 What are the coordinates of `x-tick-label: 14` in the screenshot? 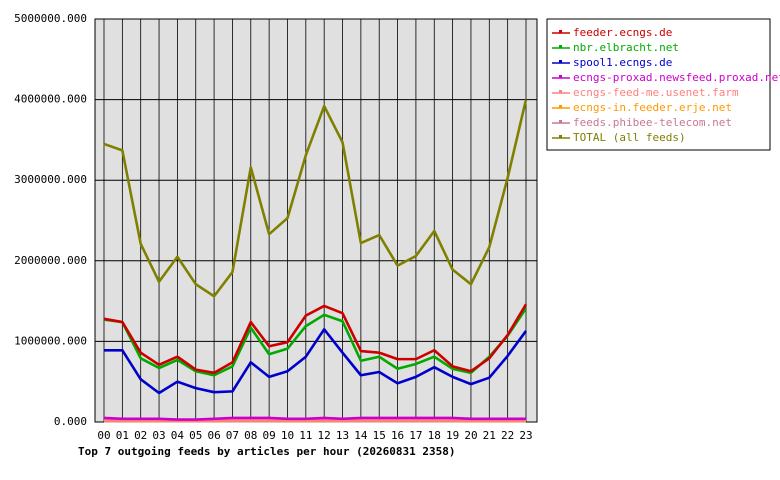 It's located at (361, 435).